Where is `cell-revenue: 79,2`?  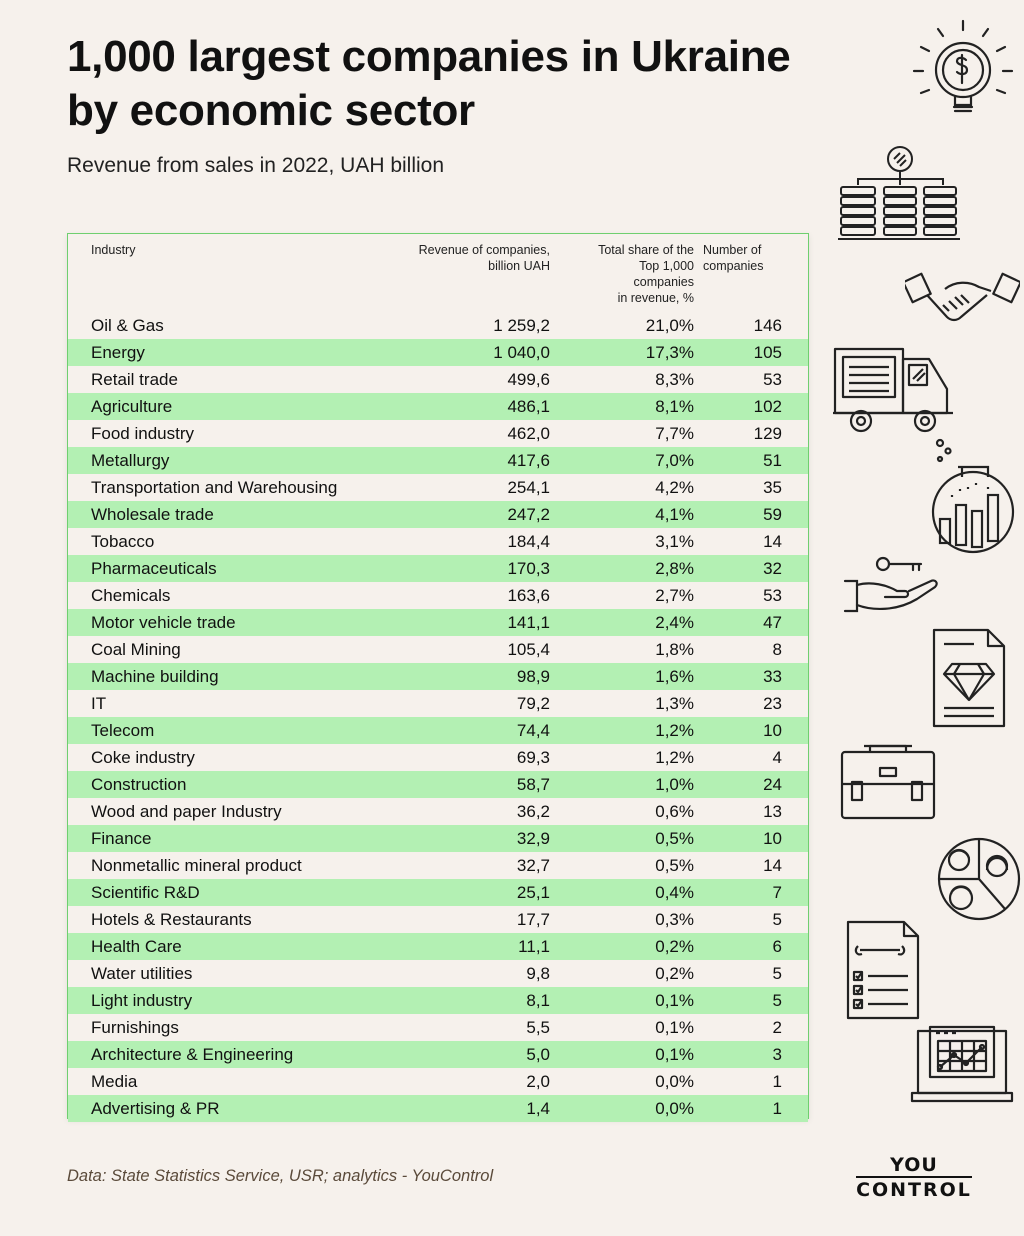 cell-revenue: 79,2 is located at coordinates (533, 703).